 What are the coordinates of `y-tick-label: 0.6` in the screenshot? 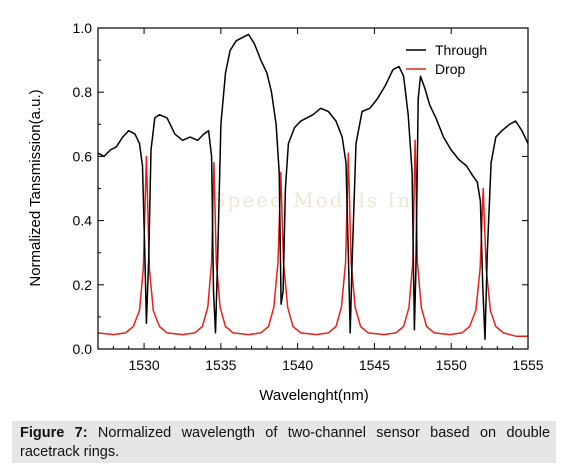 It's located at (83, 156).